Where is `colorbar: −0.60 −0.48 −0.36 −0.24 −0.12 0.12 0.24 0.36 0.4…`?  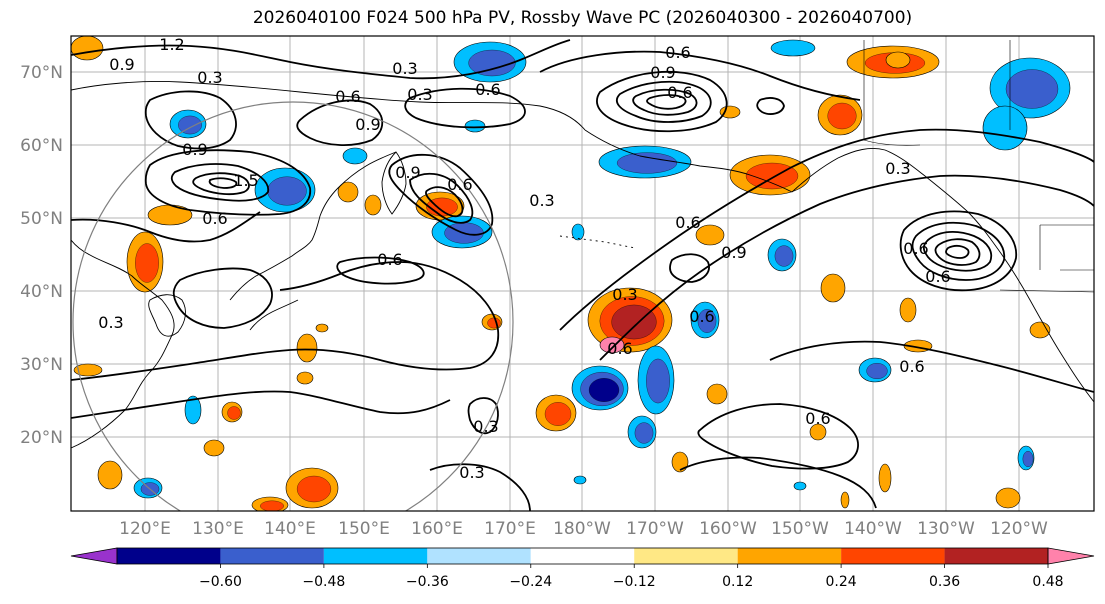 colorbar: −0.60 −0.48 −0.36 −0.24 −0.12 0.12 0.24 0.36 0.4… is located at coordinates (582, 568).